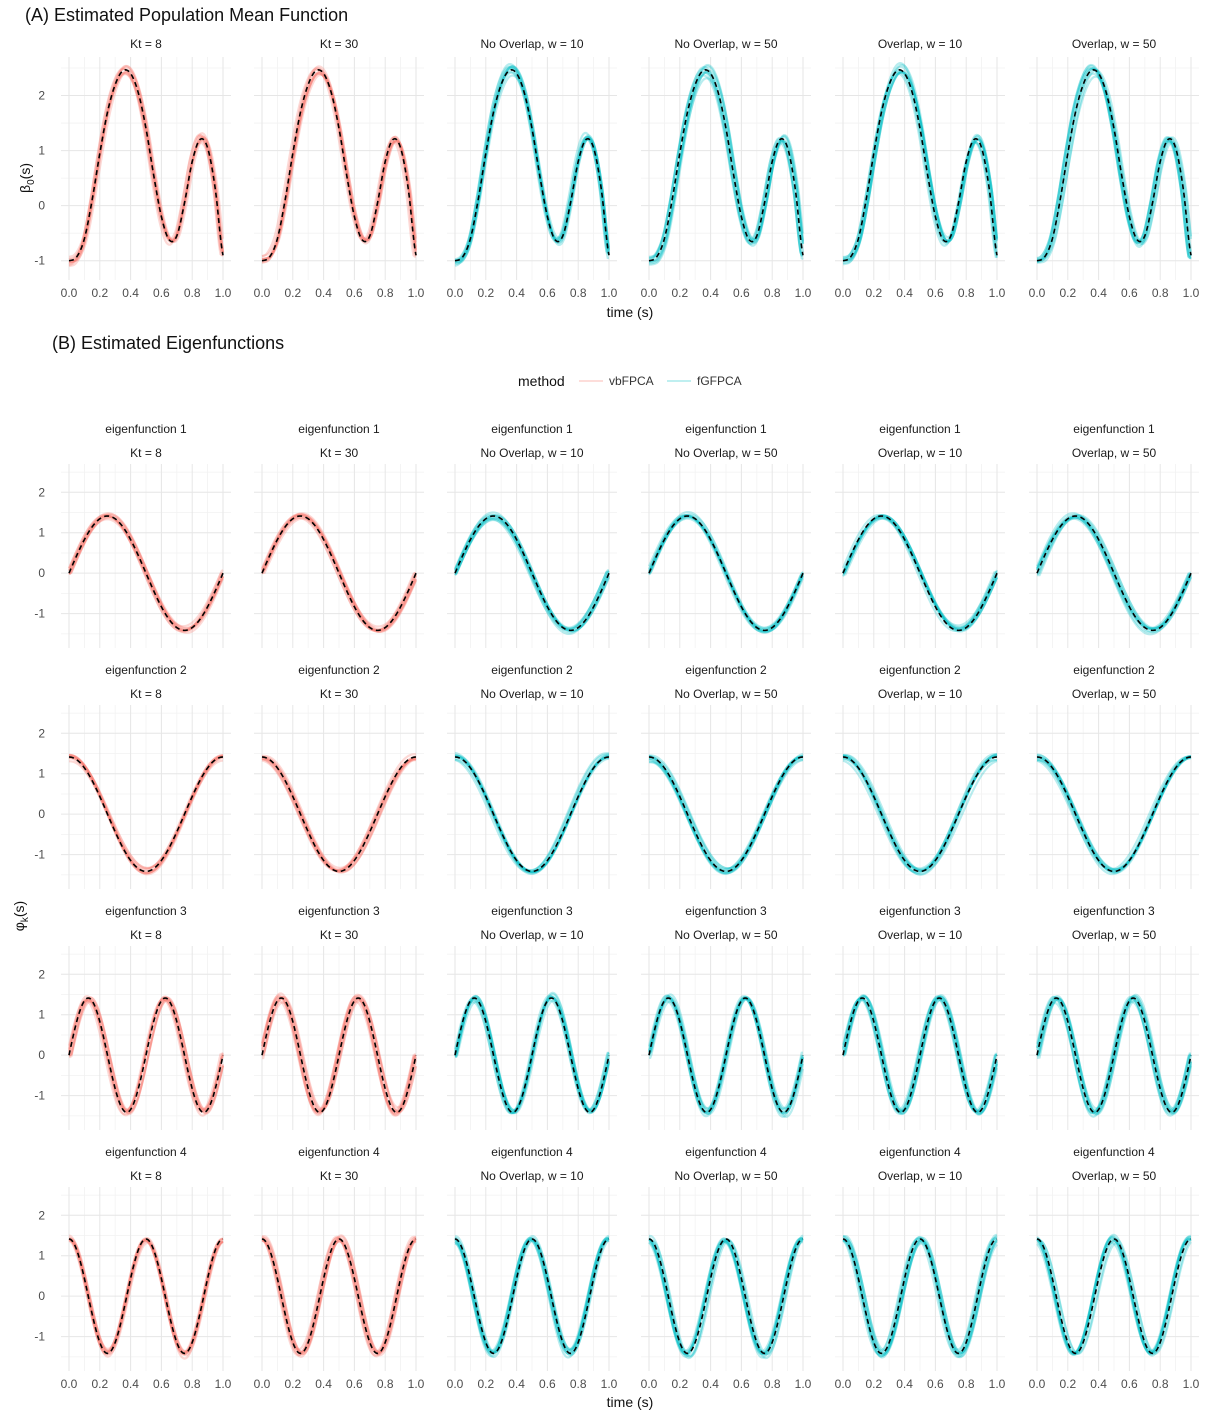 The height and width of the screenshot is (1412, 1214). What do you see at coordinates (339, 670) in the screenshot?
I see `strip-row-label: eigenfunction 2` at bounding box center [339, 670].